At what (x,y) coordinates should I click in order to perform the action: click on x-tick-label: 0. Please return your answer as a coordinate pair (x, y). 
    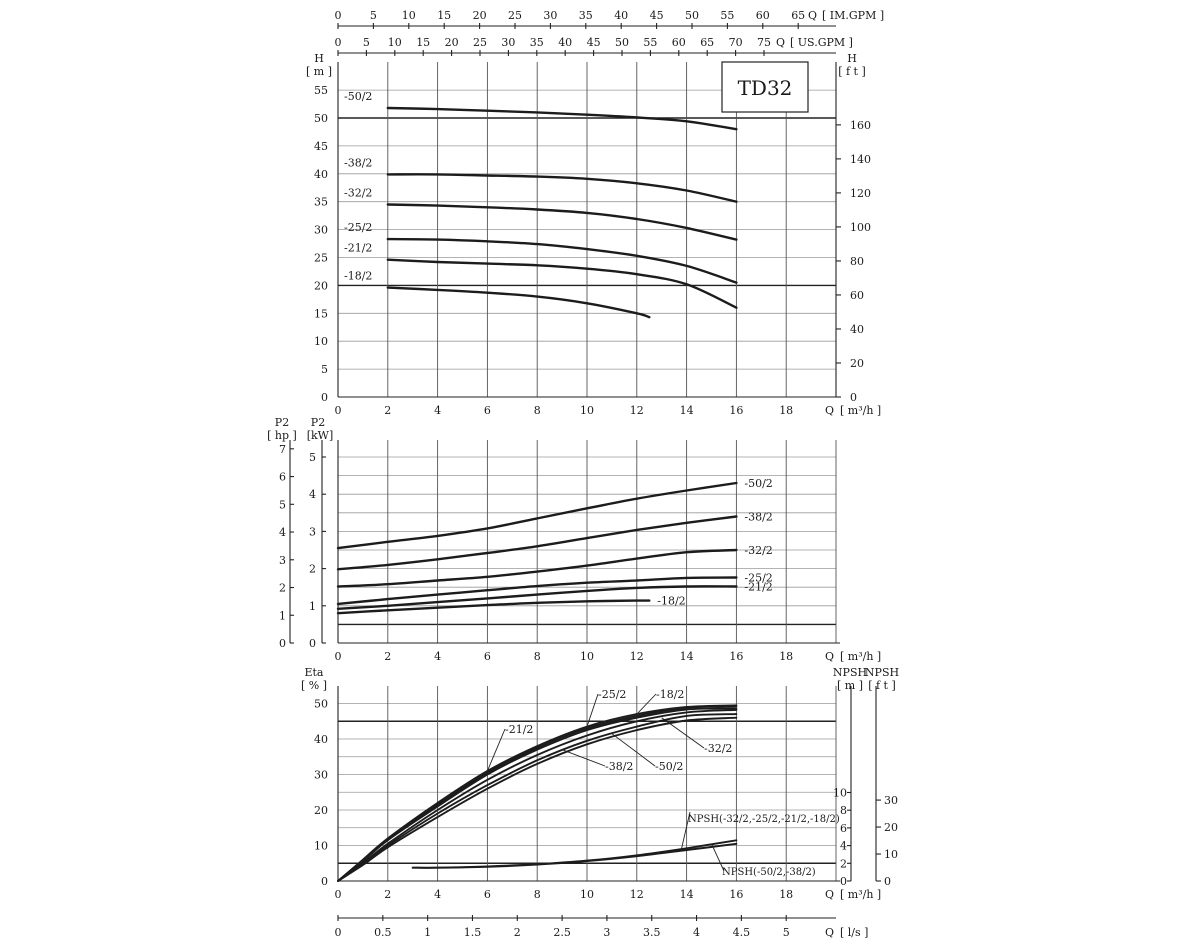
    Looking at the image, I should click on (338, 656).